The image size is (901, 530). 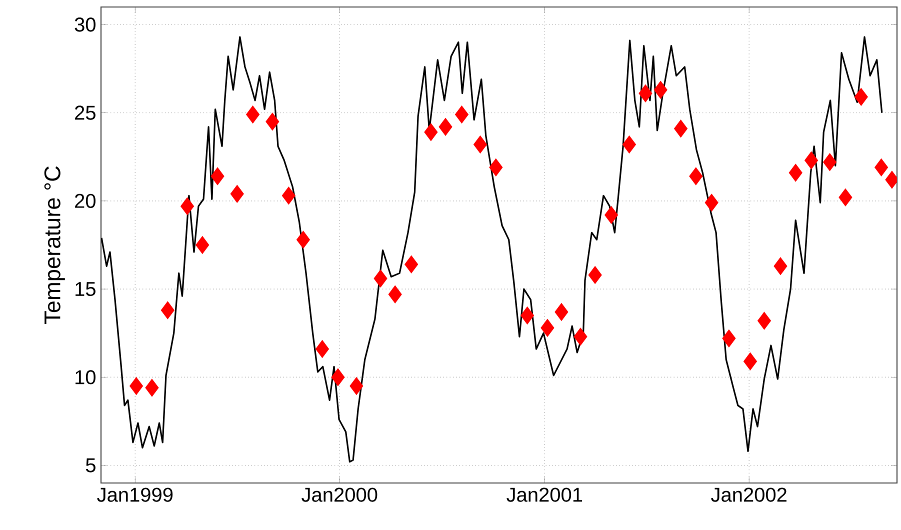 I want to click on y-tick-label: 10, so click(x=86, y=377).